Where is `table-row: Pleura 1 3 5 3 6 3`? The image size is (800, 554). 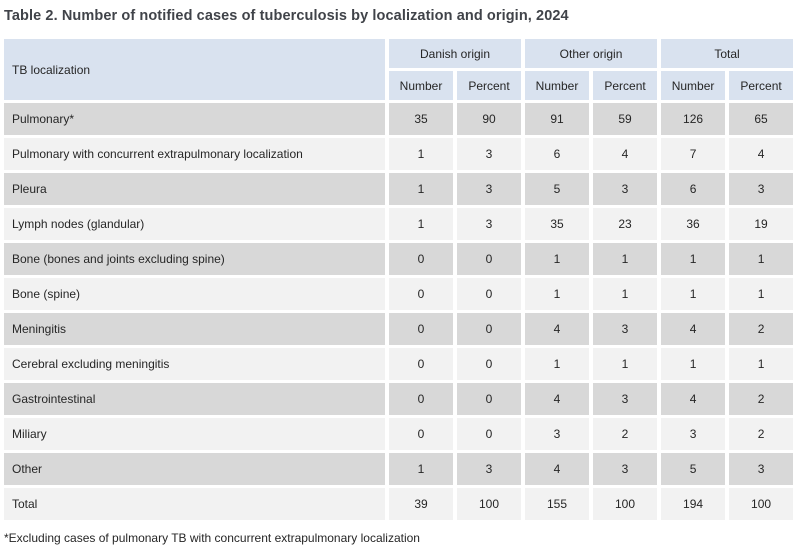
table-row: Pleura 1 3 5 3 6 3 is located at coordinates (399, 189).